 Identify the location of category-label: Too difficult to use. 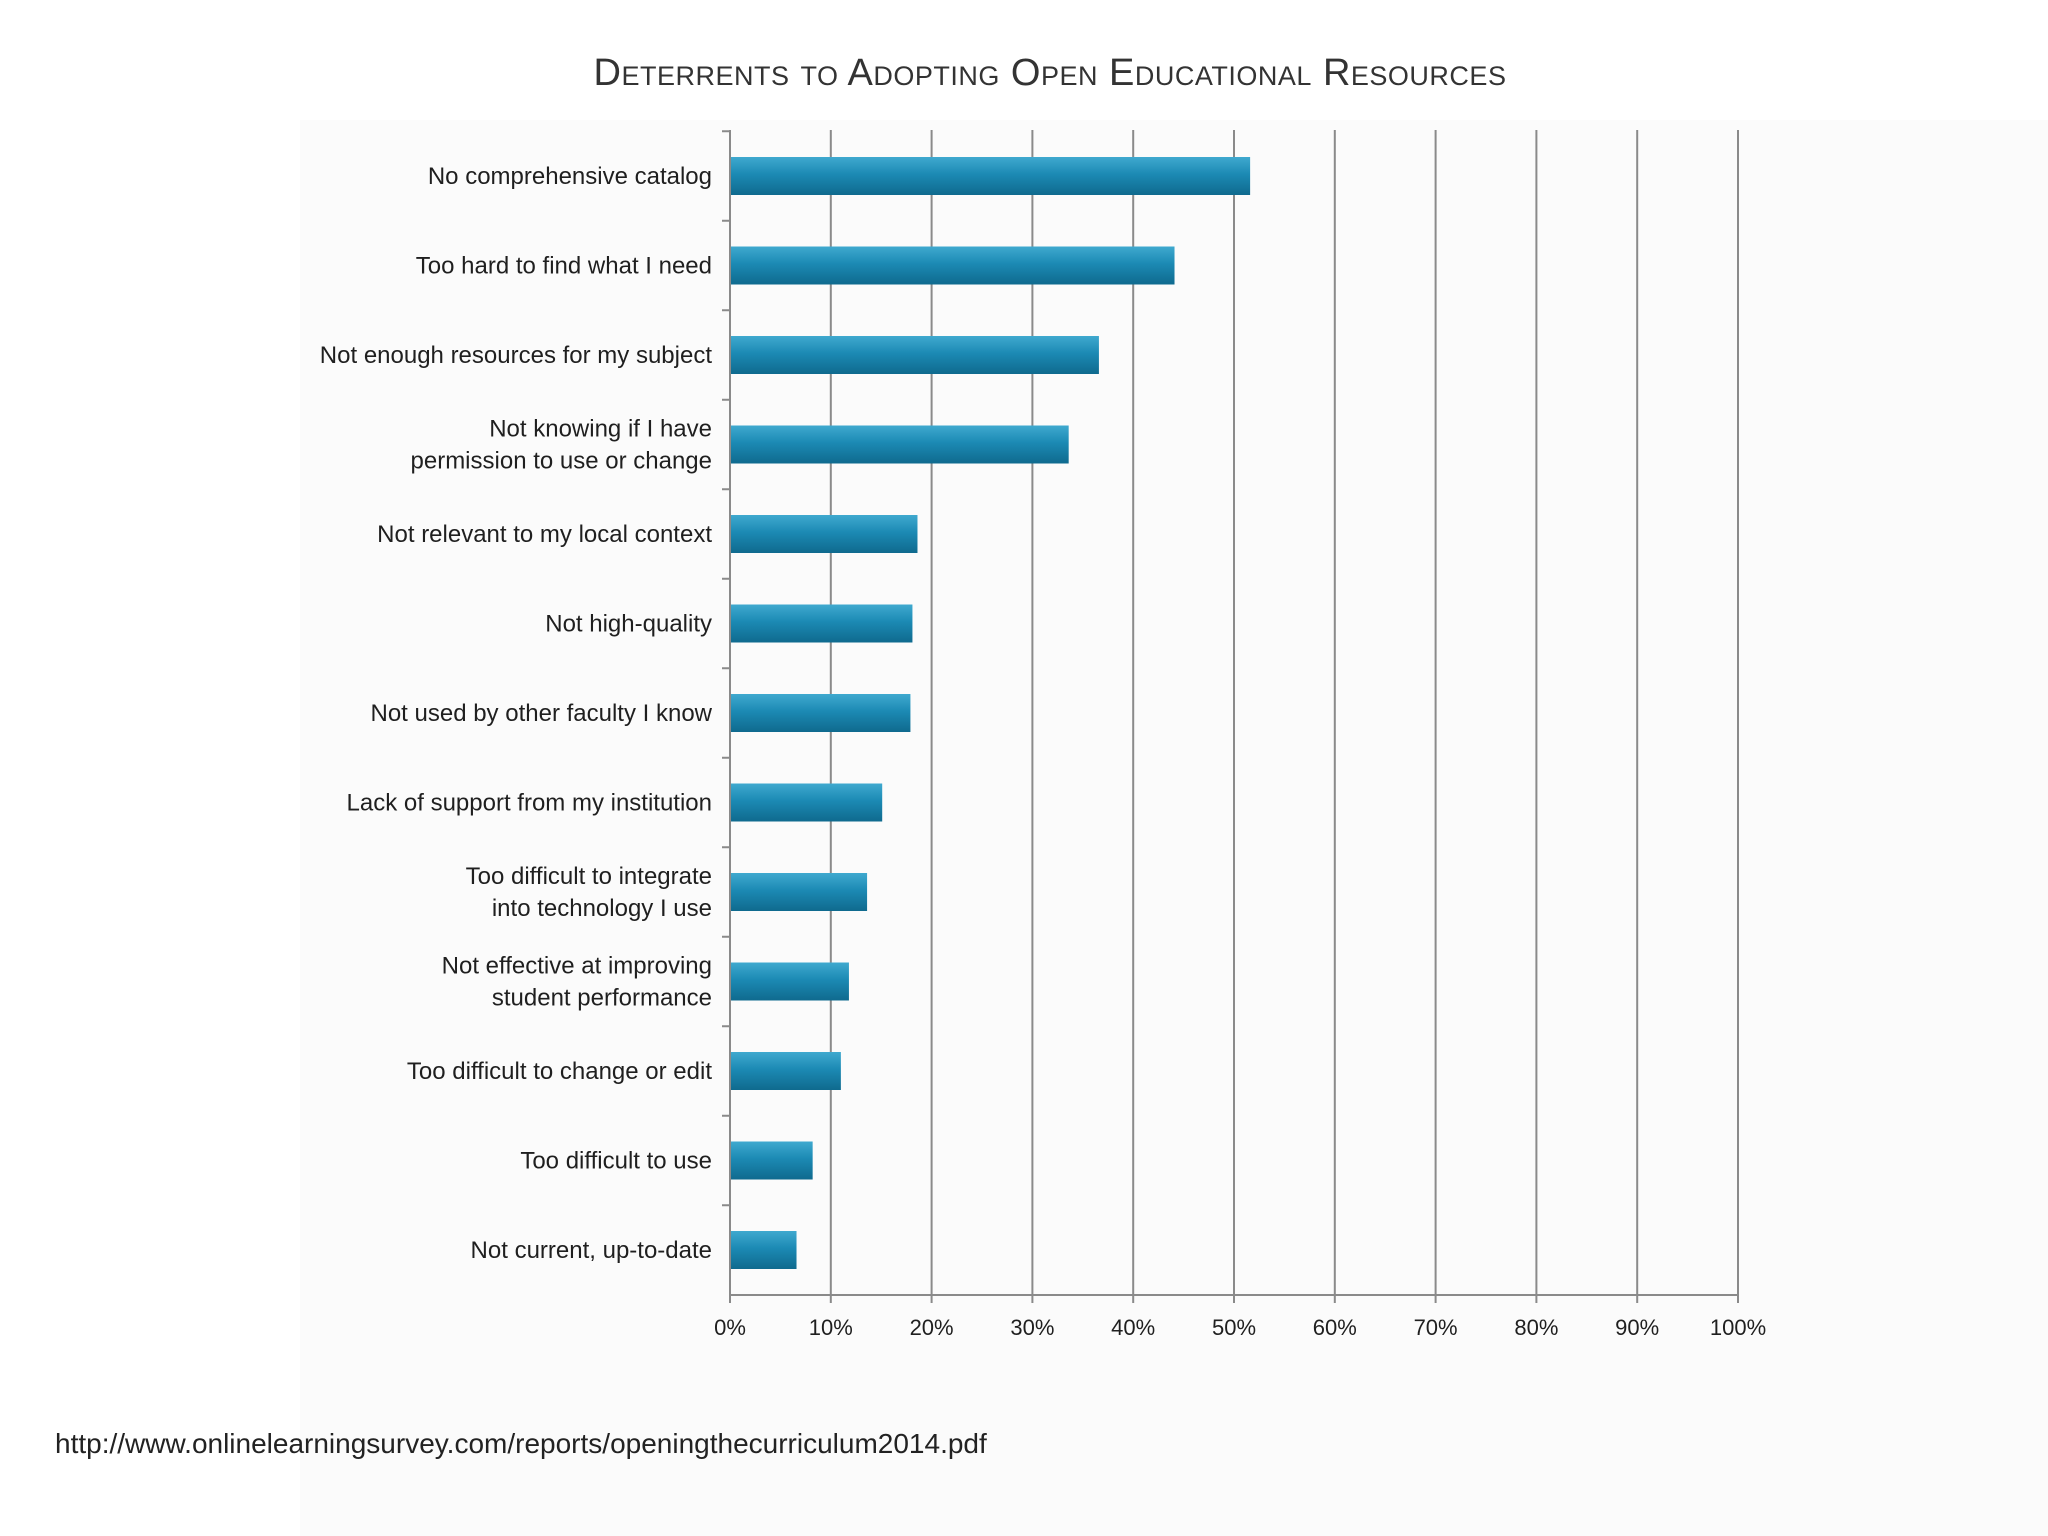
(616, 1161).